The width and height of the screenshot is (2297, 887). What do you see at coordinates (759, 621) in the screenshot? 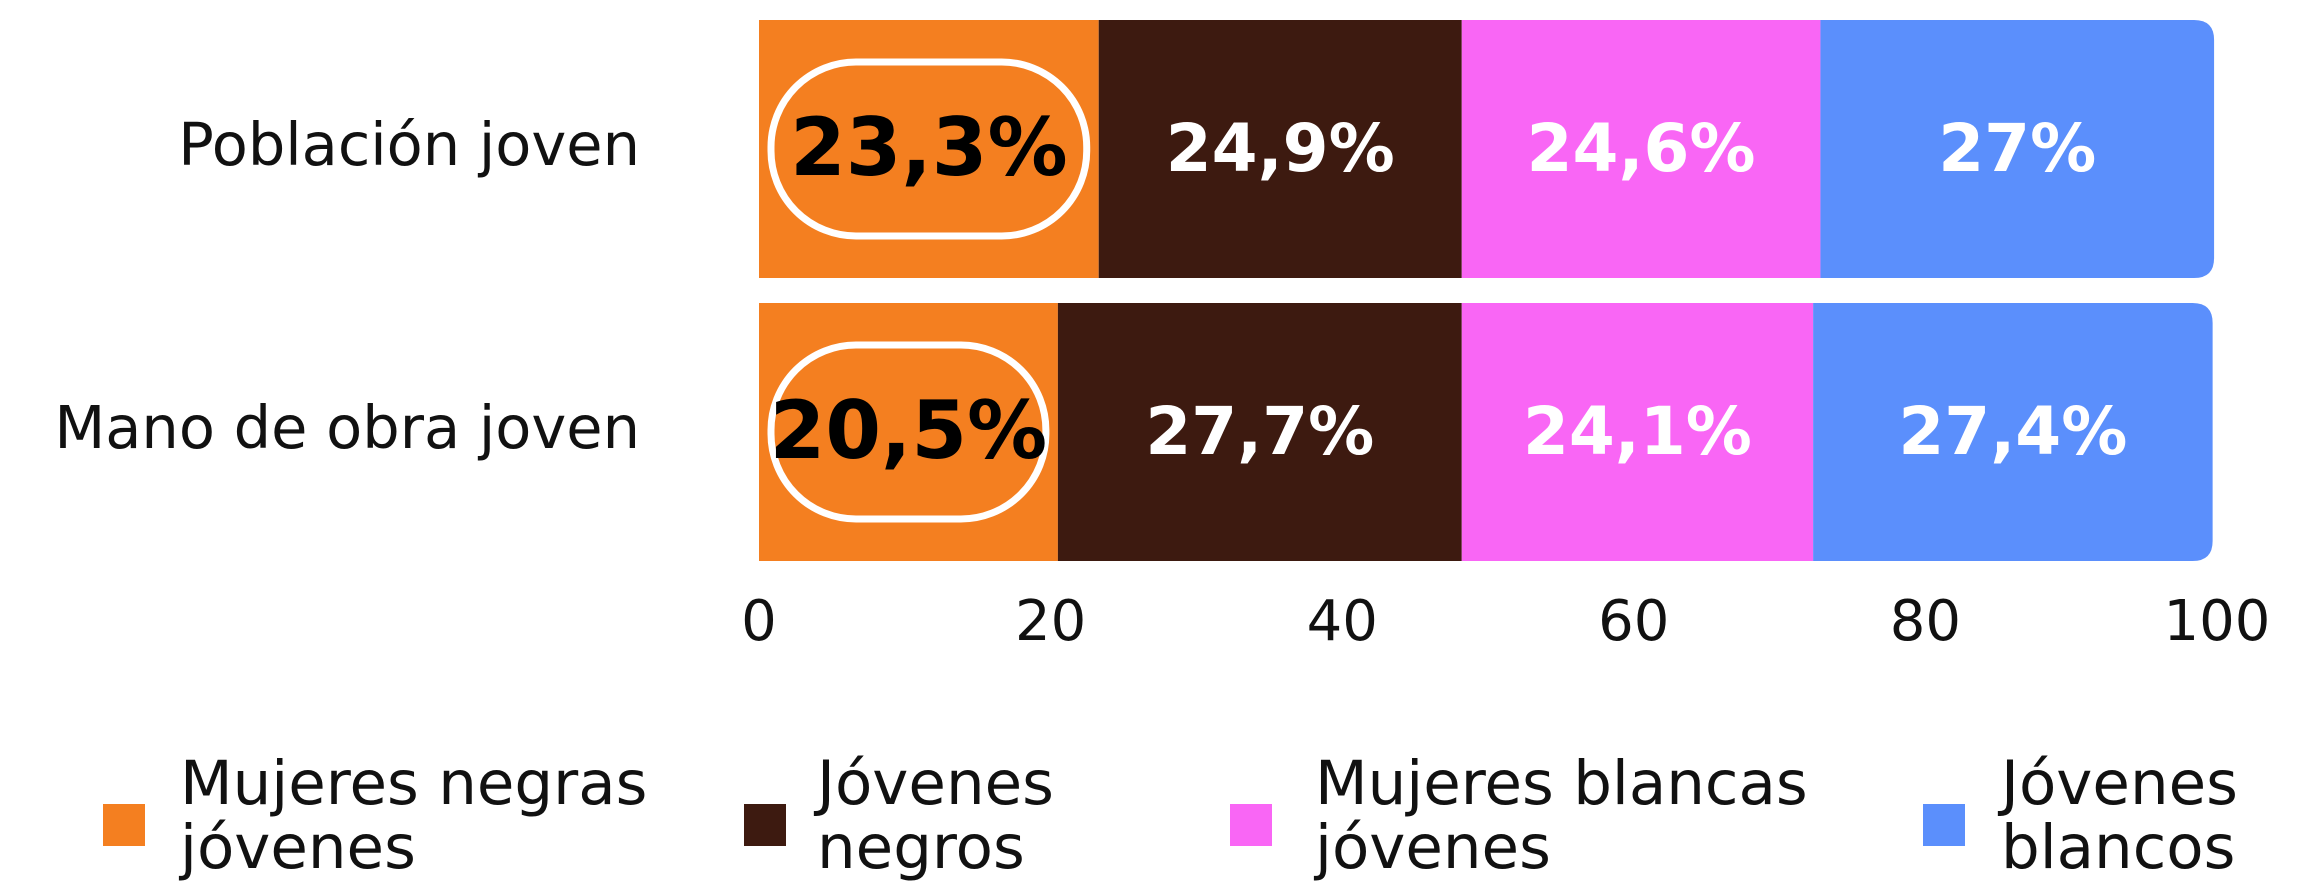
I see `x-tick-label: 0` at bounding box center [759, 621].